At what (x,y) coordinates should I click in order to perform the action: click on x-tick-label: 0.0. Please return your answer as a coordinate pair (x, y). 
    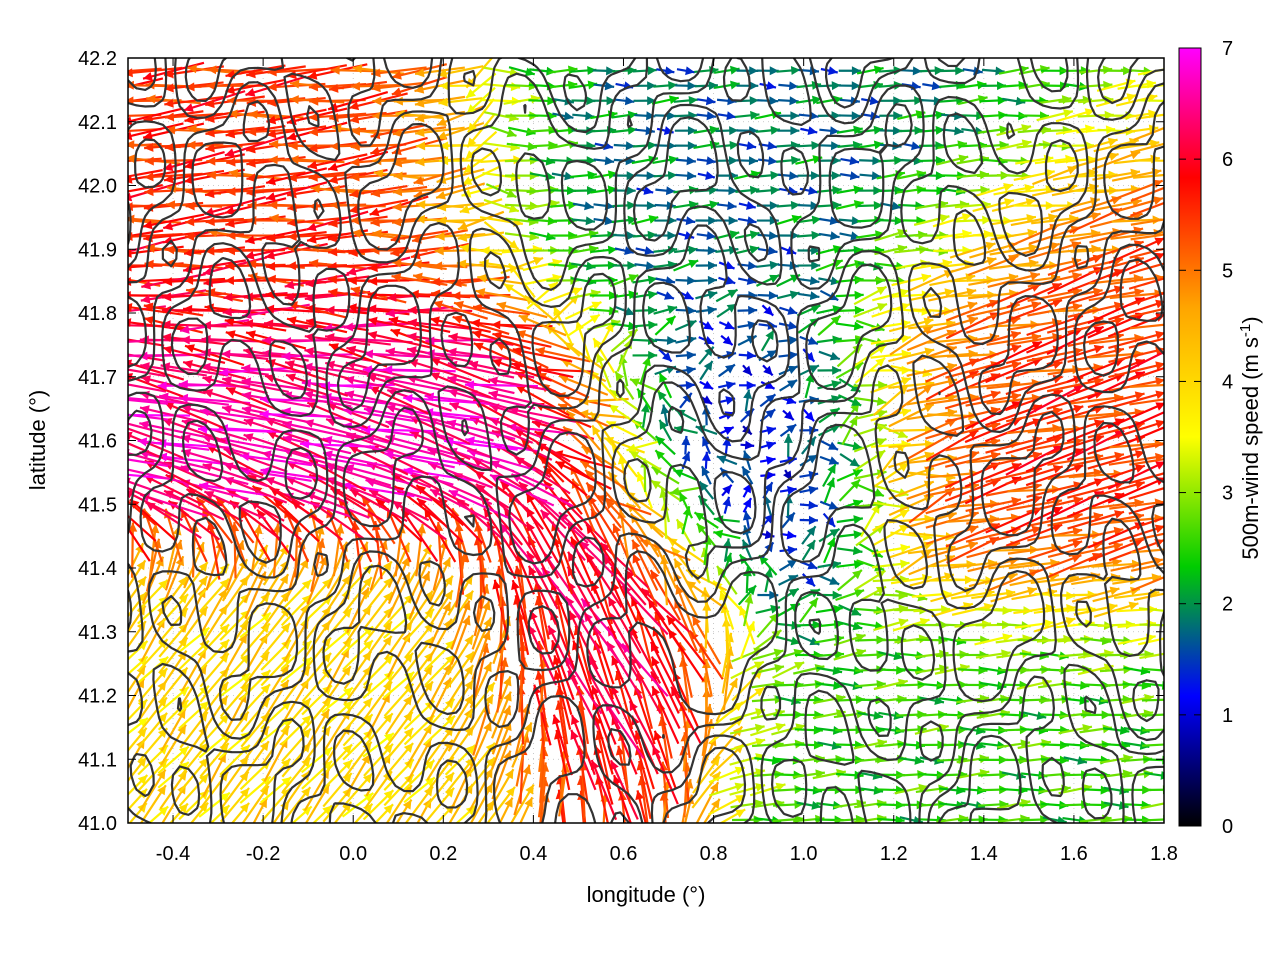
    Looking at the image, I should click on (353, 854).